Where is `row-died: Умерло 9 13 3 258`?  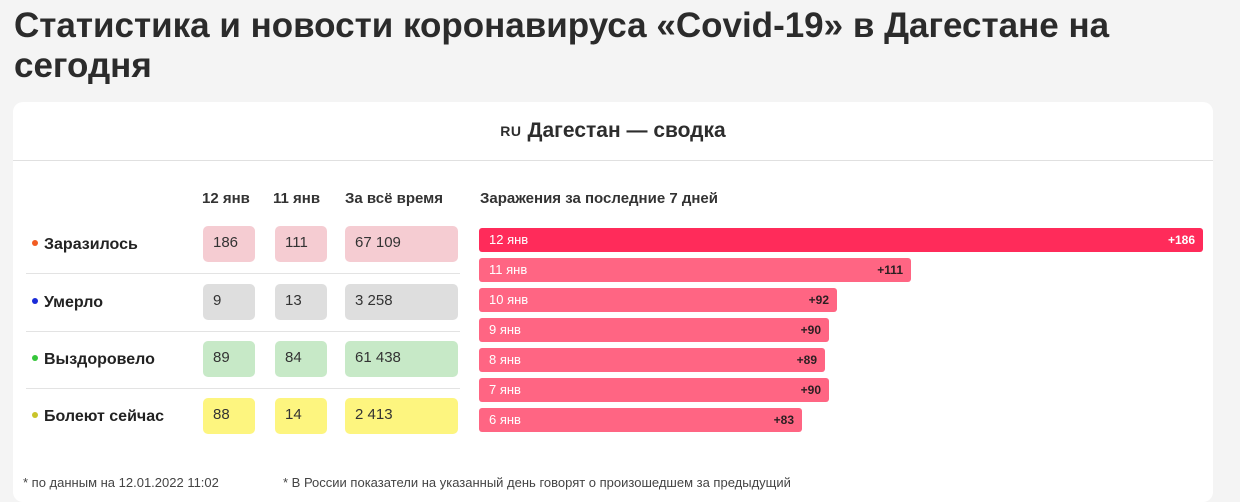 row-died: Умерло 9 13 3 258 is located at coordinates (243, 303).